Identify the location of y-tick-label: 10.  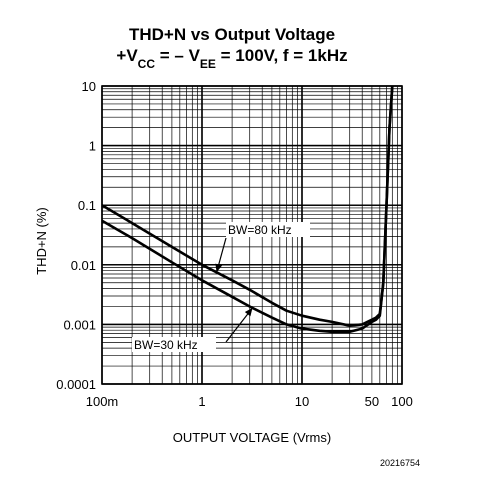
(89, 86).